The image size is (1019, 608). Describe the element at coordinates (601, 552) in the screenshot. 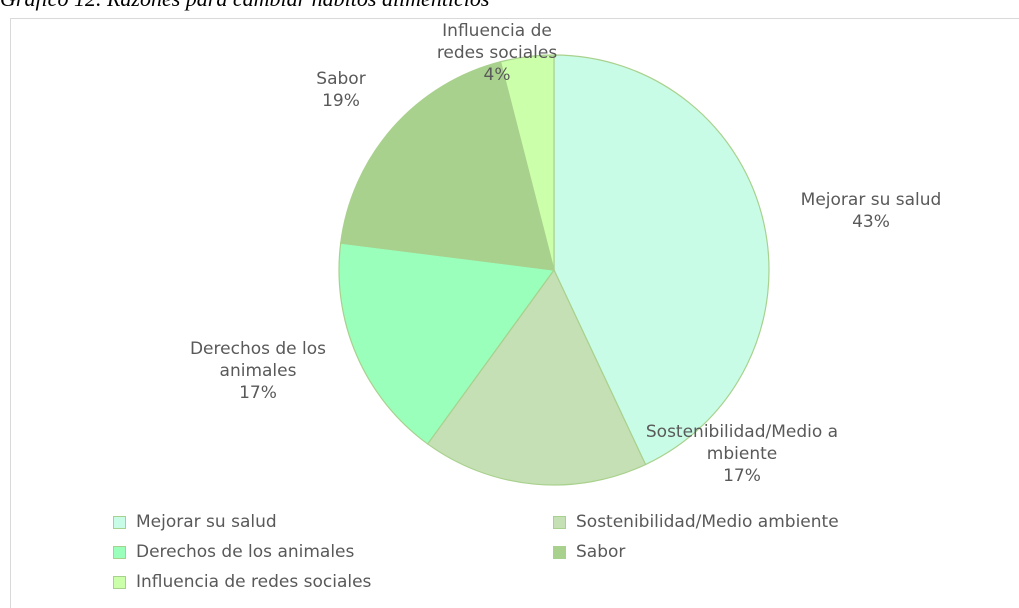

I see `legend-label: Sabor` at that location.